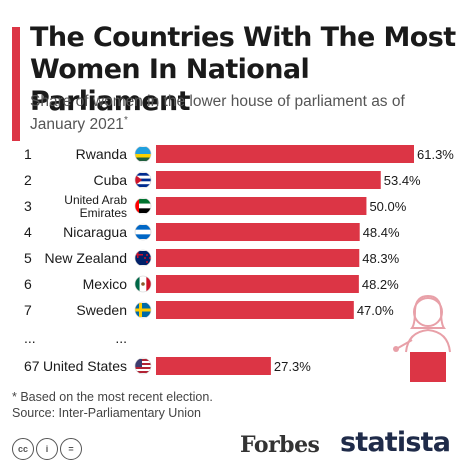  Describe the element at coordinates (28, 310) in the screenshot. I see `rank-label: 7` at that location.